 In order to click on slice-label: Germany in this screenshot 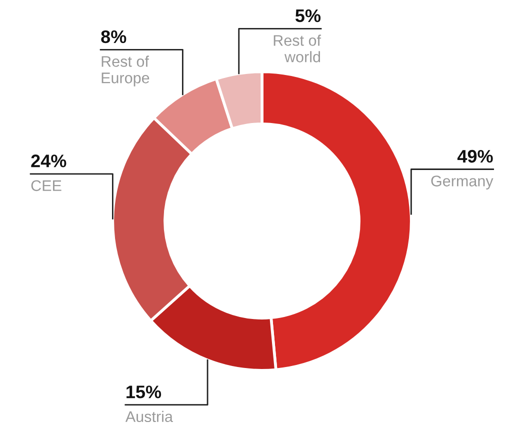, I will do `click(462, 183)`.